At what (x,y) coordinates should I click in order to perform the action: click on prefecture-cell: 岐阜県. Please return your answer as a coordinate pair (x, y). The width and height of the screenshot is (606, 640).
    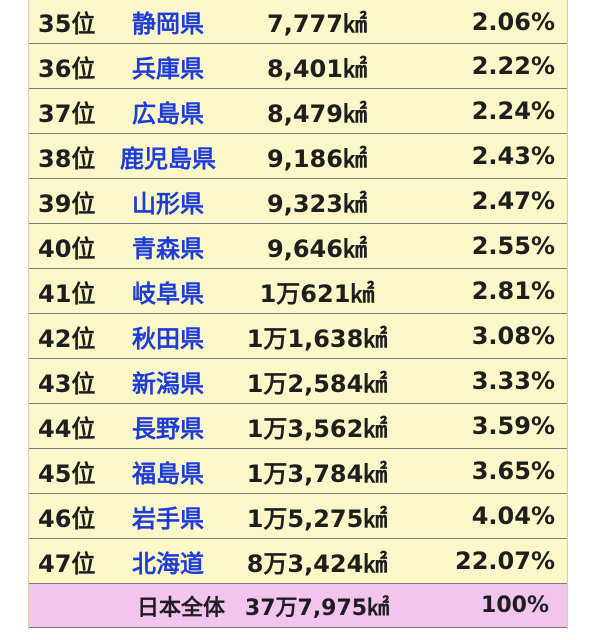
    Looking at the image, I should click on (168, 291).